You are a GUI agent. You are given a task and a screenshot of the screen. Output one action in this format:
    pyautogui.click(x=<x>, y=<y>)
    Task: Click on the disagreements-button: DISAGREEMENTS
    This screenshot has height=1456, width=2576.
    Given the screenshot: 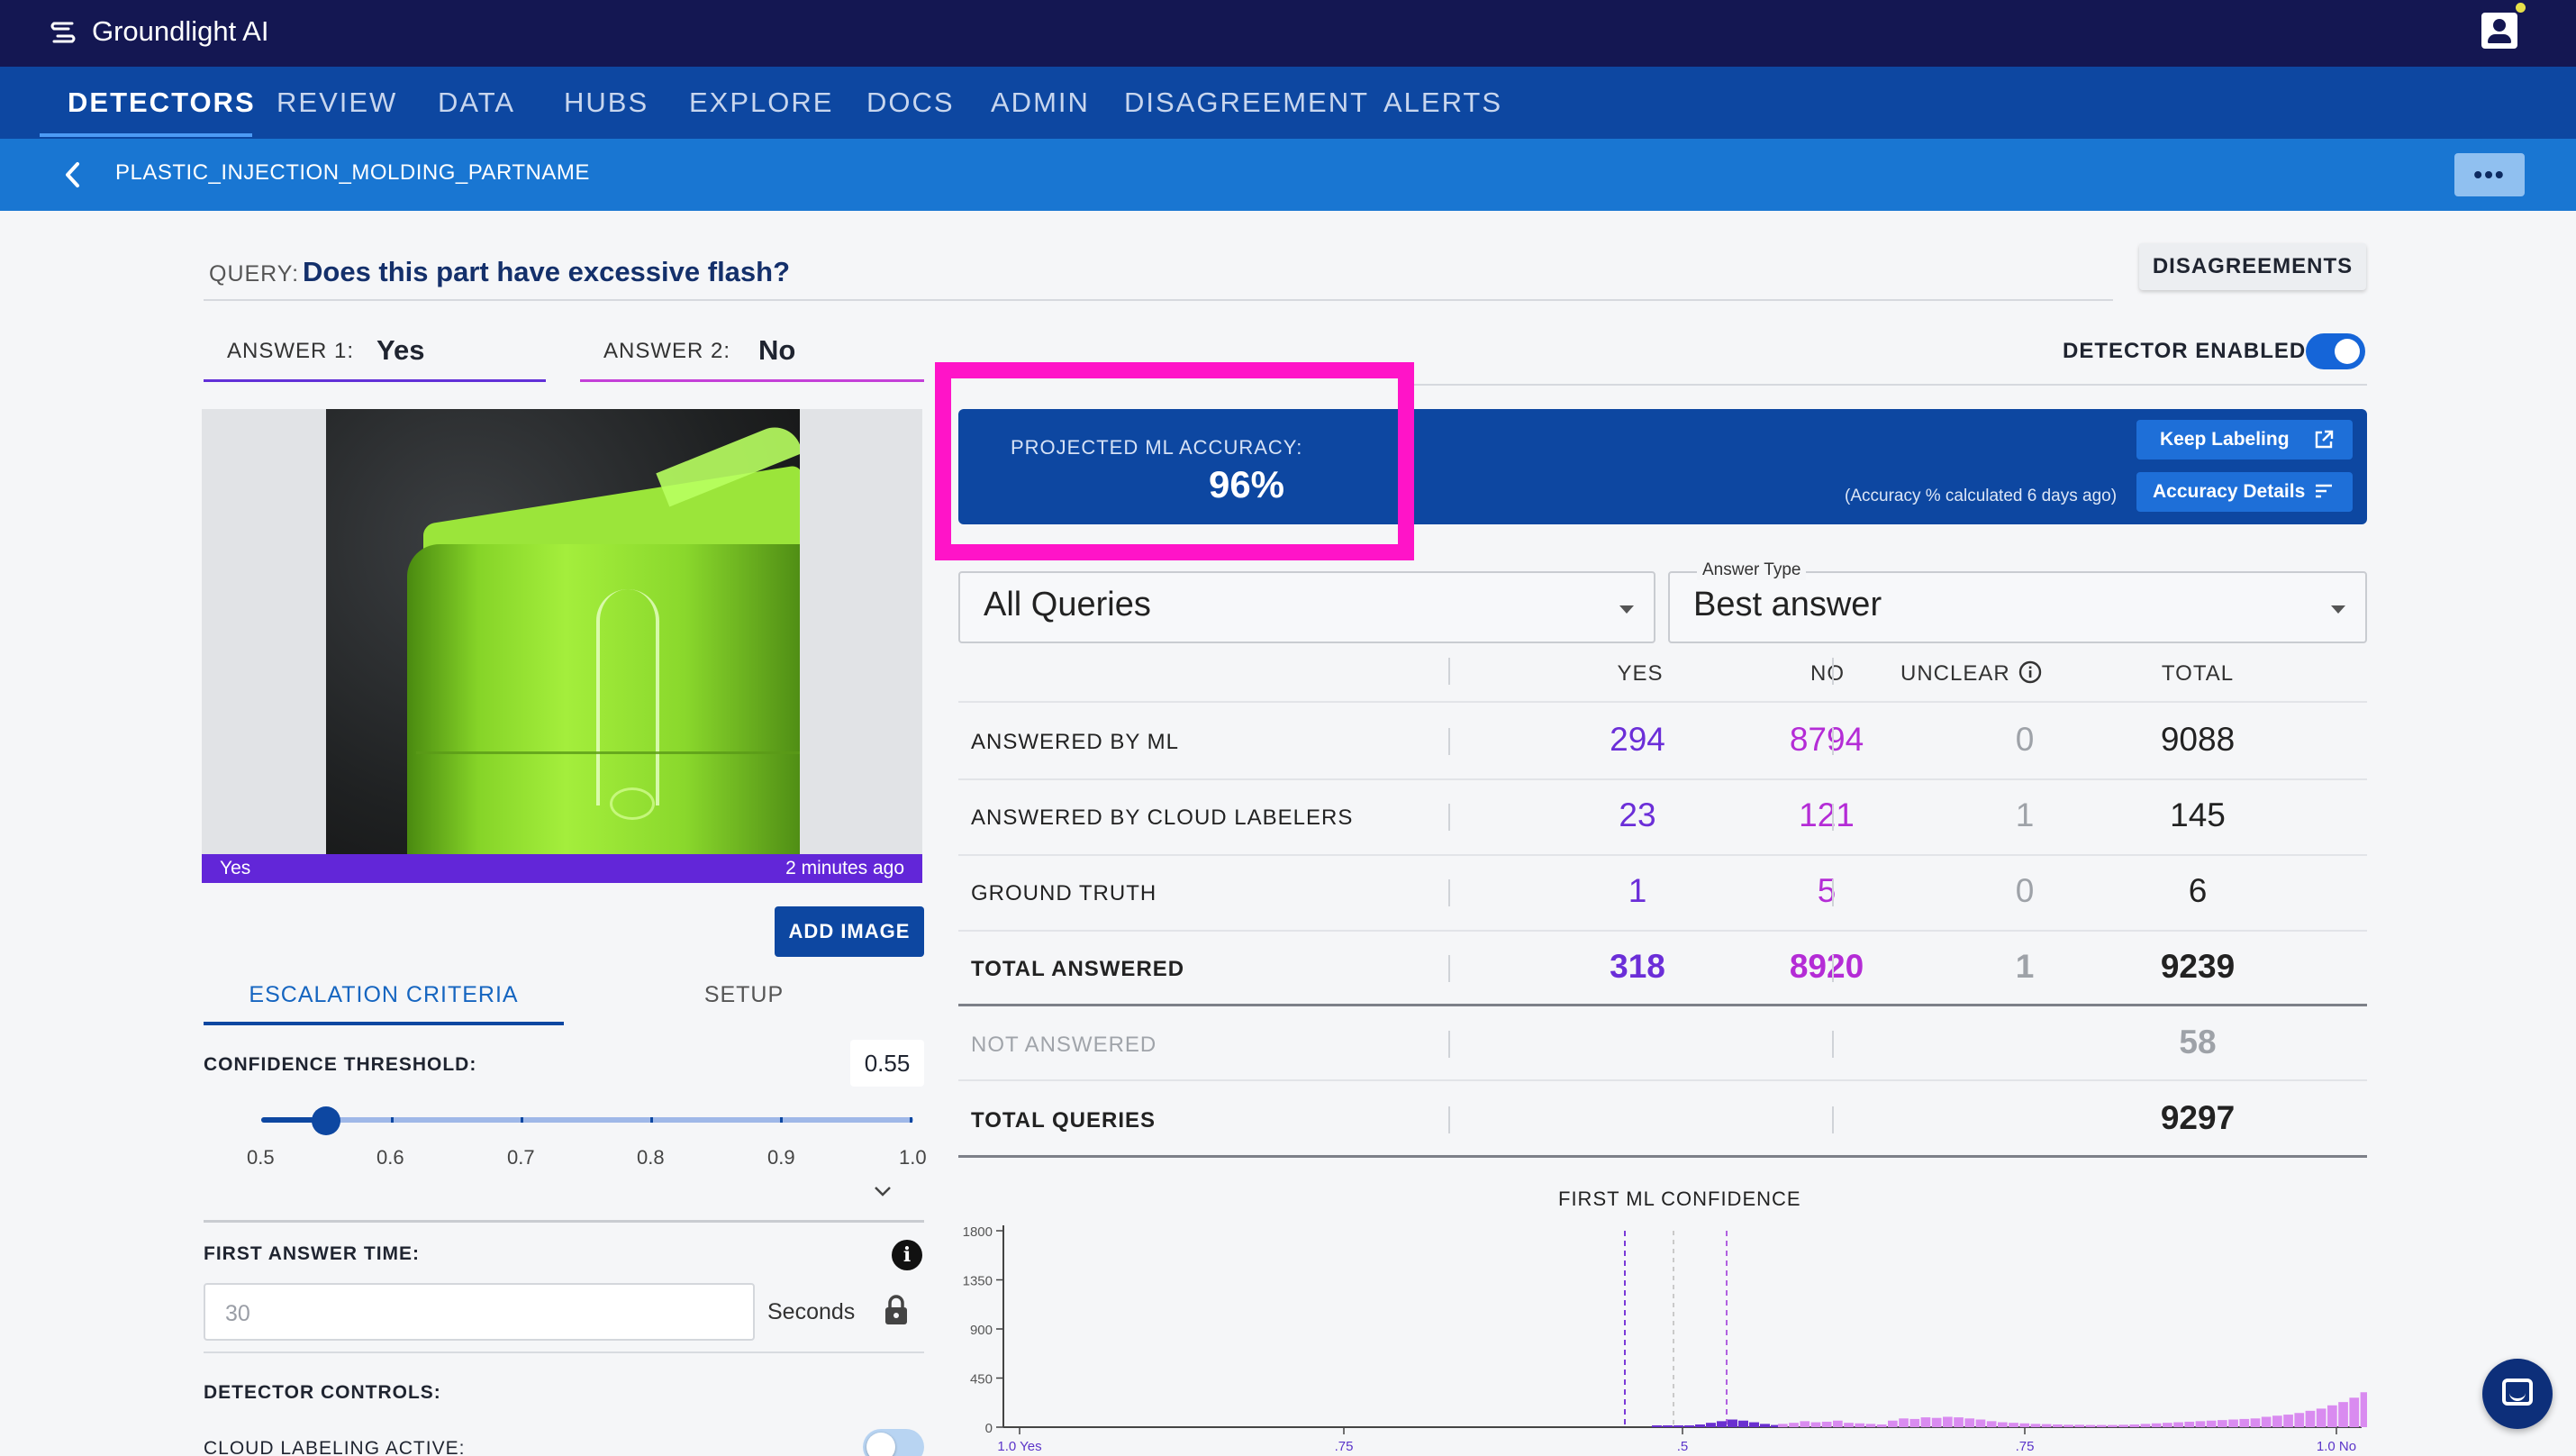 What is the action you would take?
    pyautogui.click(x=2252, y=266)
    